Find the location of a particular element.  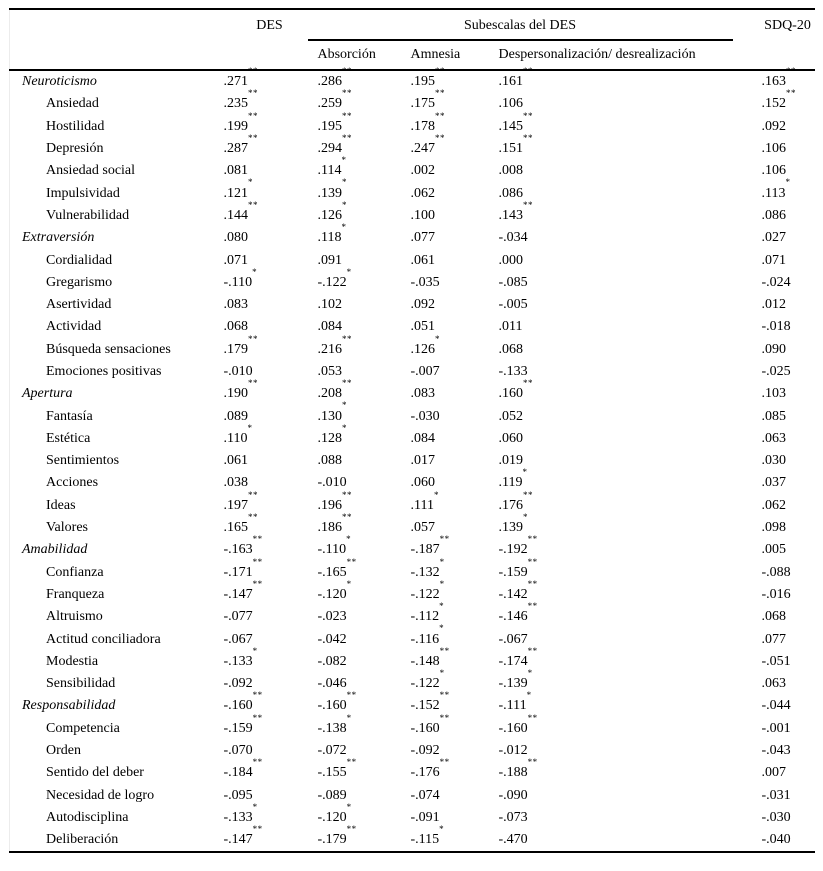

table-row: Franqueza -.147** -.120* -.122* -.142** -.016 is located at coordinates (412, 592).